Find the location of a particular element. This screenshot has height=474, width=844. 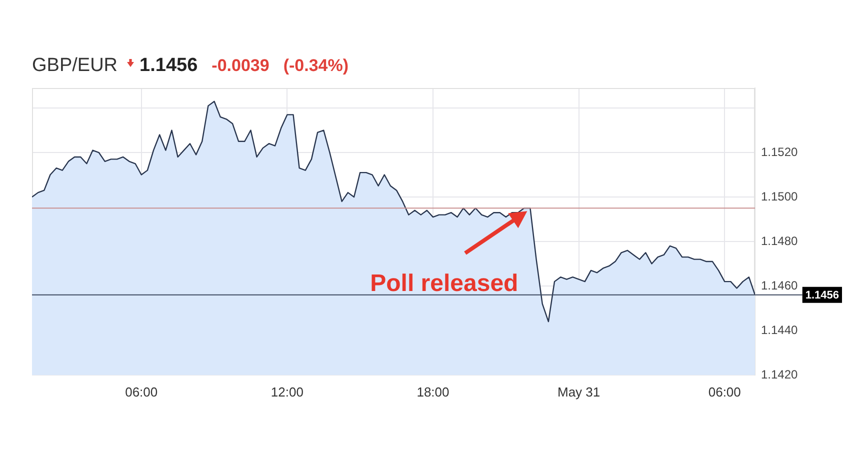

ref-line-label: 1.1456 is located at coordinates (822, 295).